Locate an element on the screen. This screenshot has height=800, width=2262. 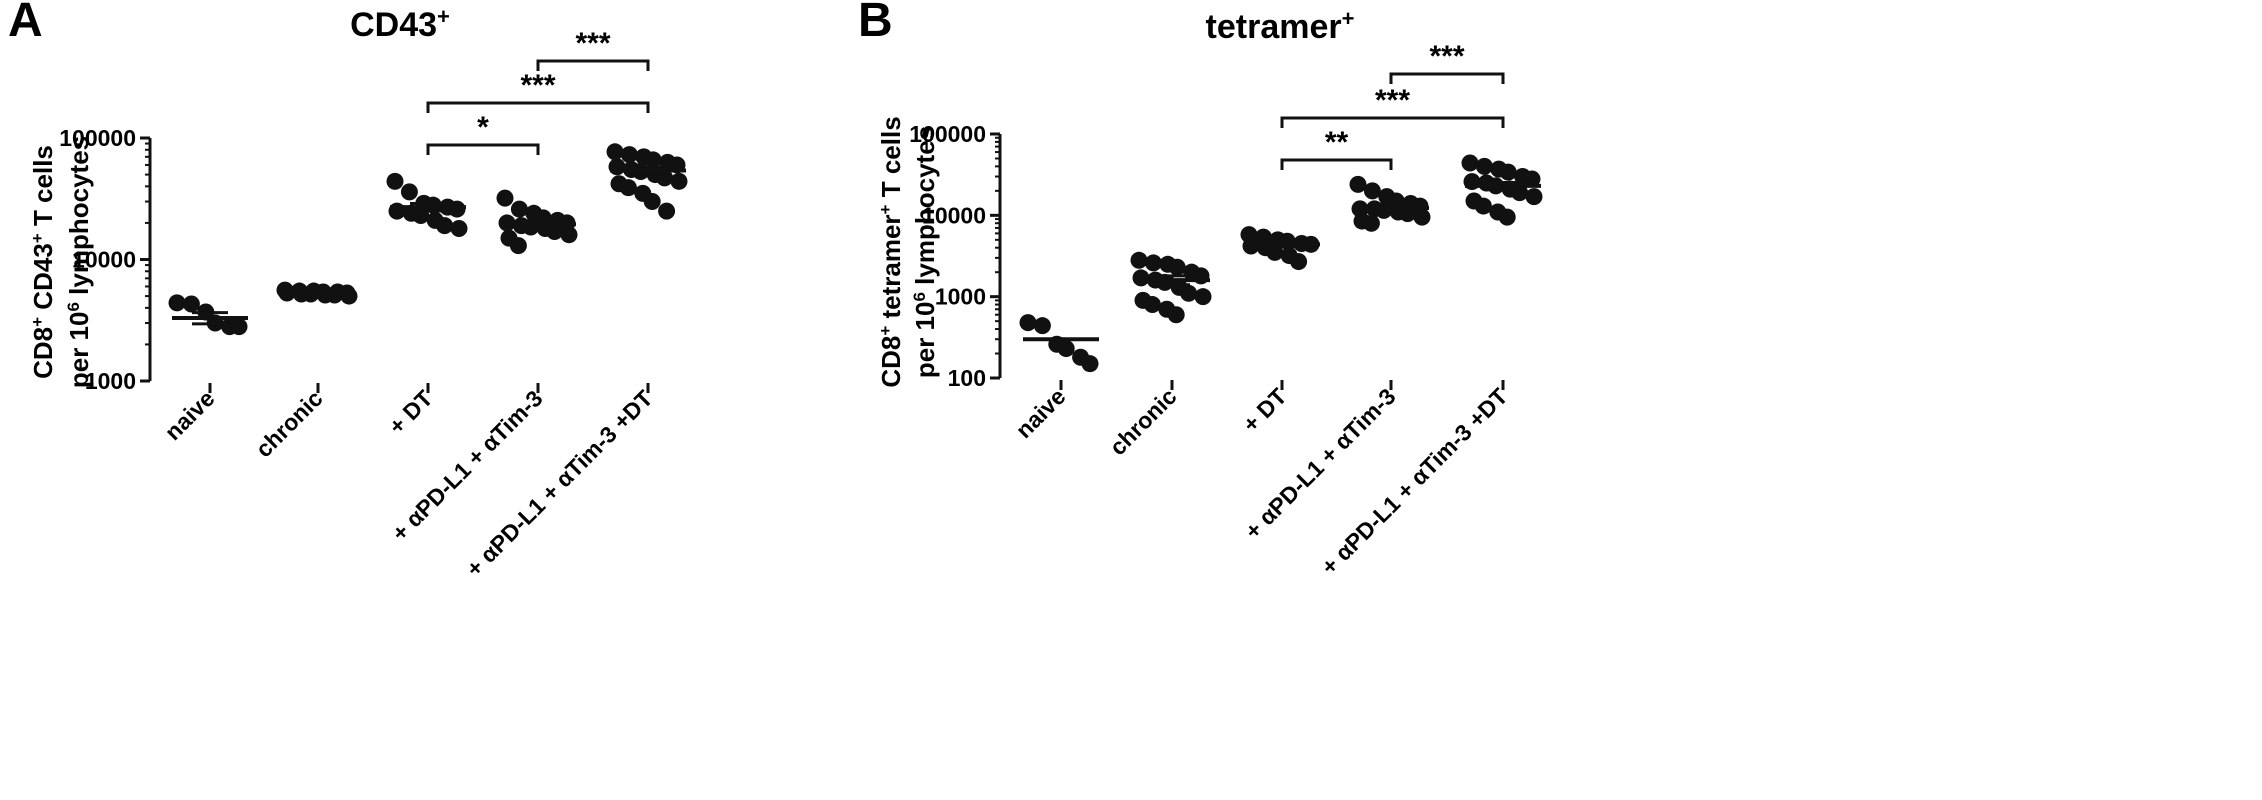
significance-label: ** is located at coordinates (1337, 142).